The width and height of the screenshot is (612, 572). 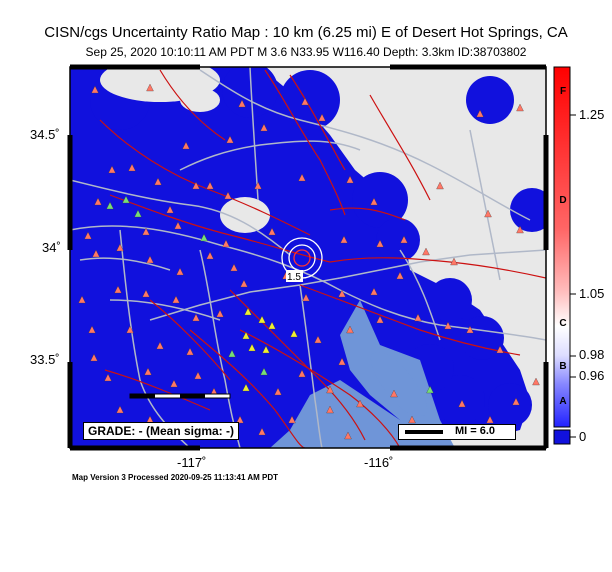 What do you see at coordinates (563, 91) in the screenshot?
I see `grade-letter-f: F` at bounding box center [563, 91].